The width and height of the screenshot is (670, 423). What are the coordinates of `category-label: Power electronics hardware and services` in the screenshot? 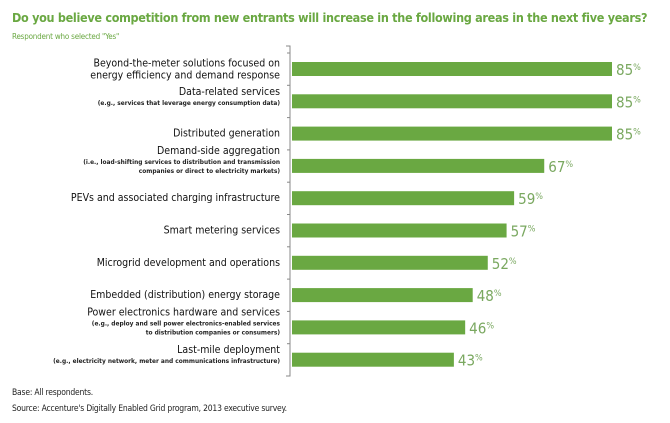 It's located at (183, 312).